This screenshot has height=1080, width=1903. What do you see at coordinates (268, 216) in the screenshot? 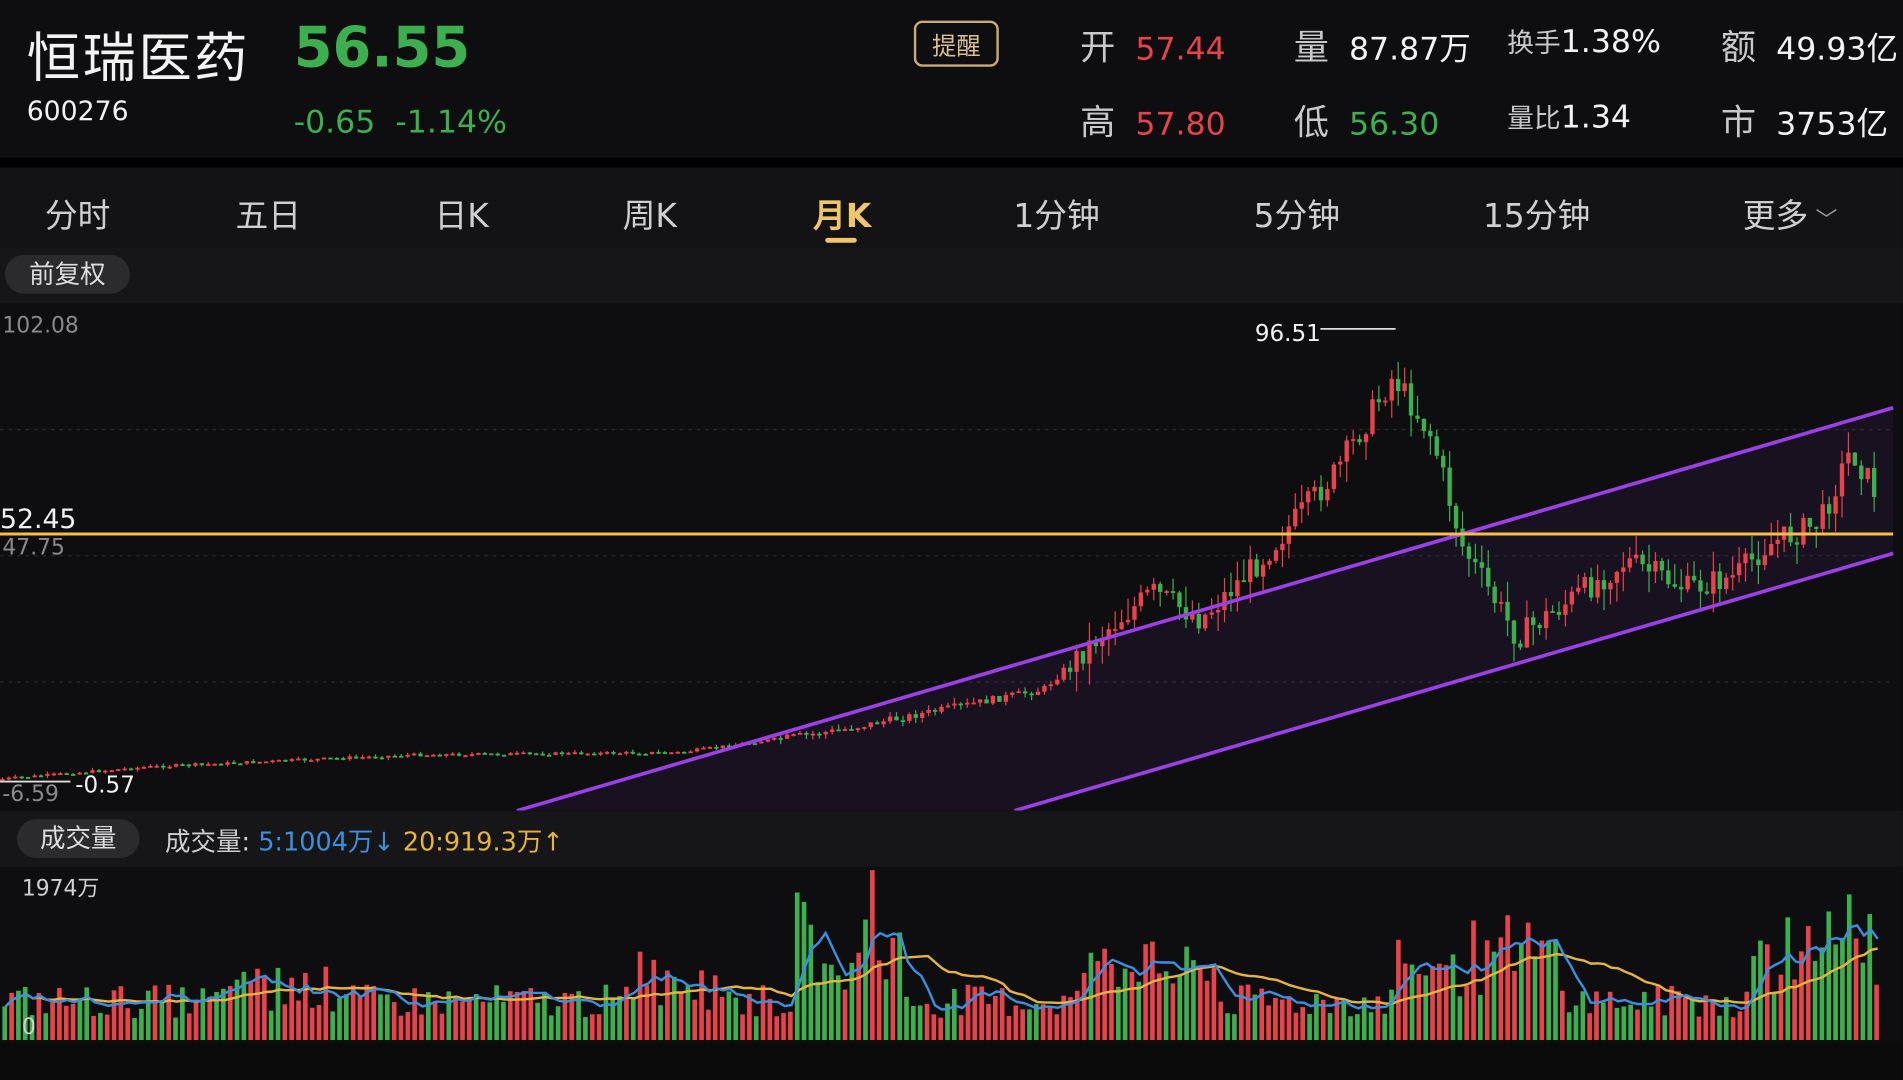
I see `tab-five-day: 五日` at bounding box center [268, 216].